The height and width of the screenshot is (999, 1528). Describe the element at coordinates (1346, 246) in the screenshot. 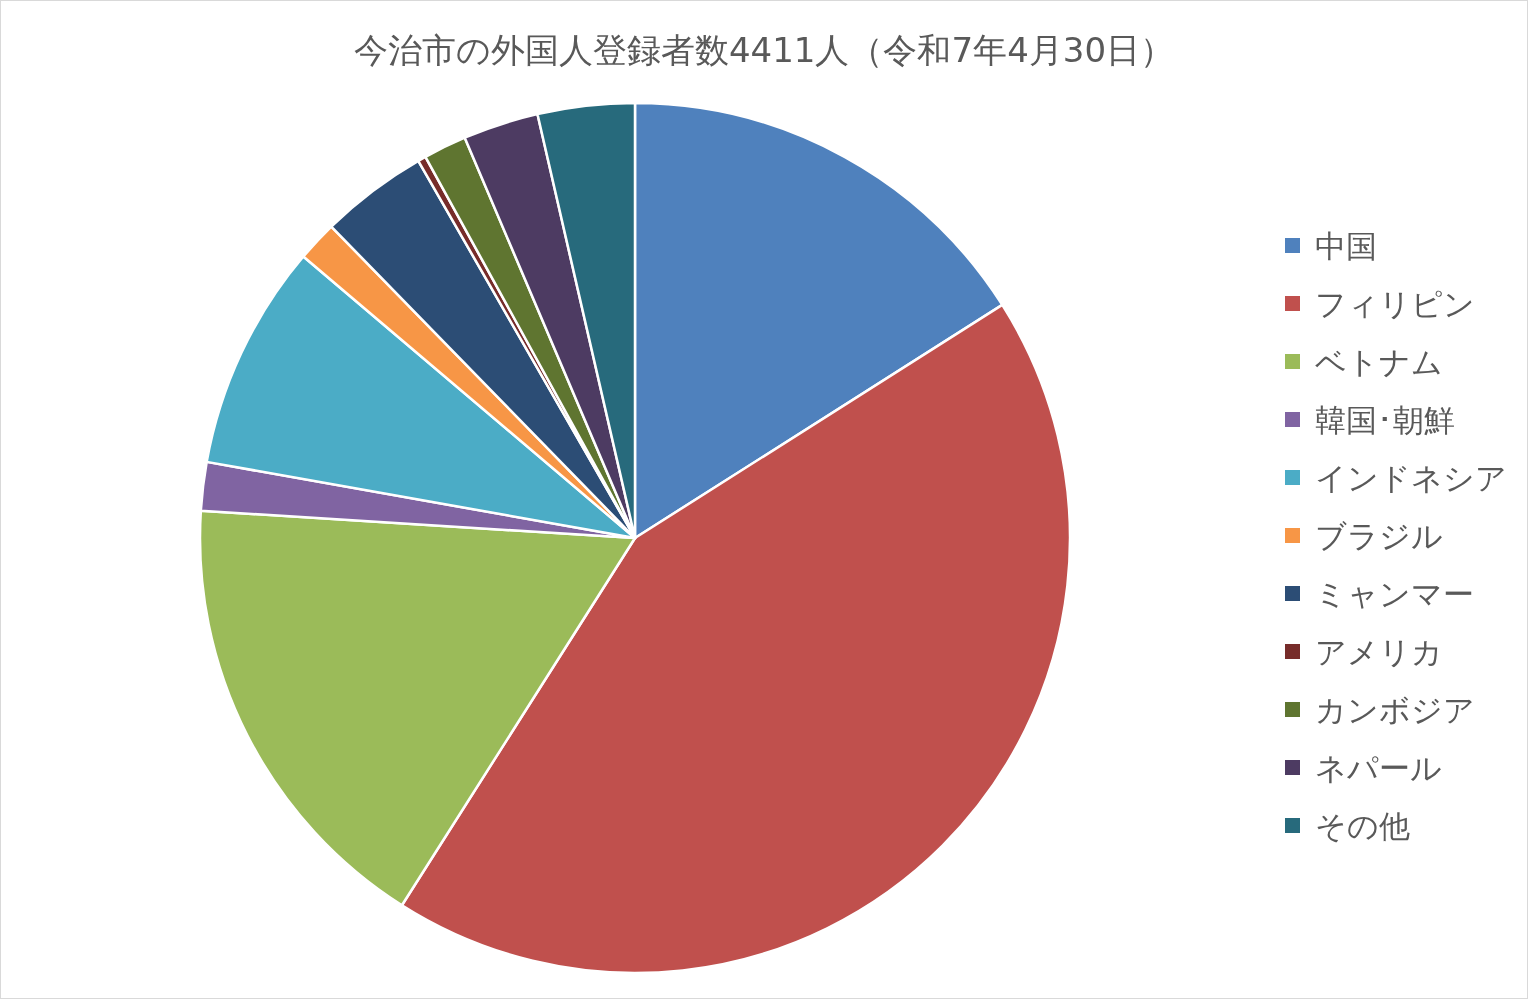

I see `legend-label: 中国` at that location.